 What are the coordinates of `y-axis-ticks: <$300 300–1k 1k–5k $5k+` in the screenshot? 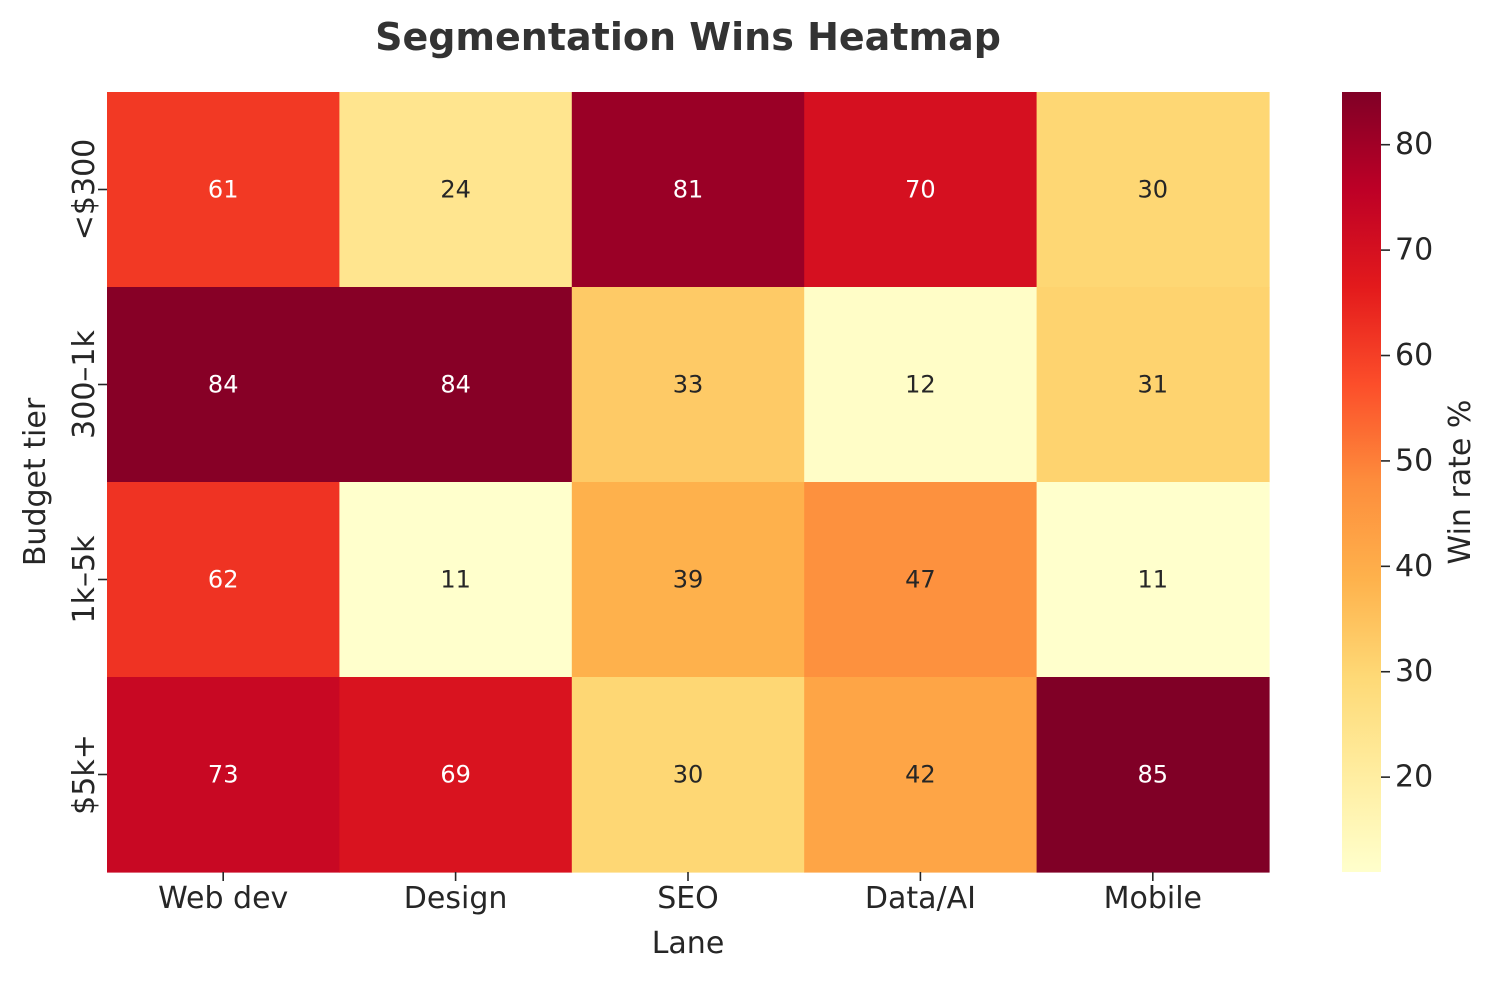 It's located at (87, 477).